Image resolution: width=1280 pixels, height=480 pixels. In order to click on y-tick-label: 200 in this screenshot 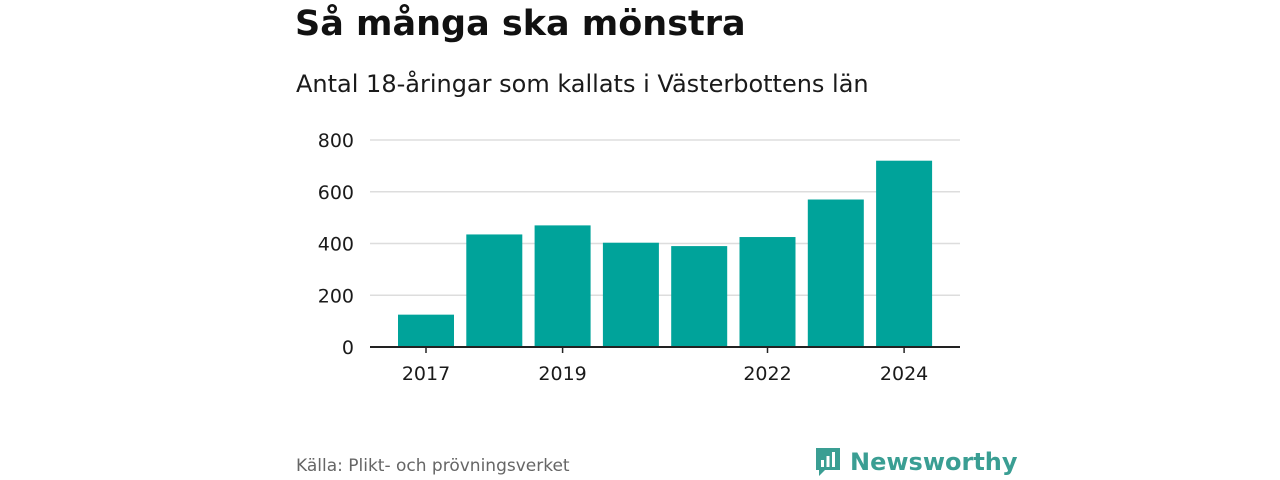, I will do `click(336, 296)`.